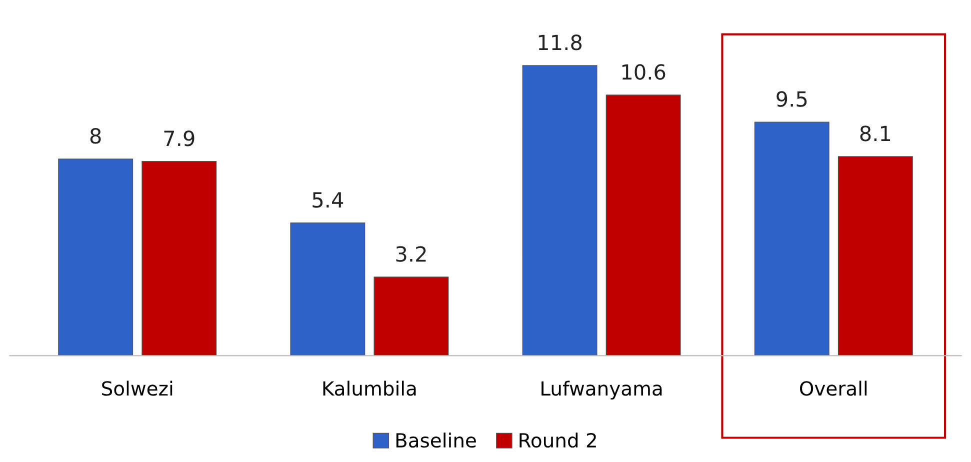 The height and width of the screenshot is (462, 971). Describe the element at coordinates (558, 440) in the screenshot. I see `legend-label: Round 2` at that location.